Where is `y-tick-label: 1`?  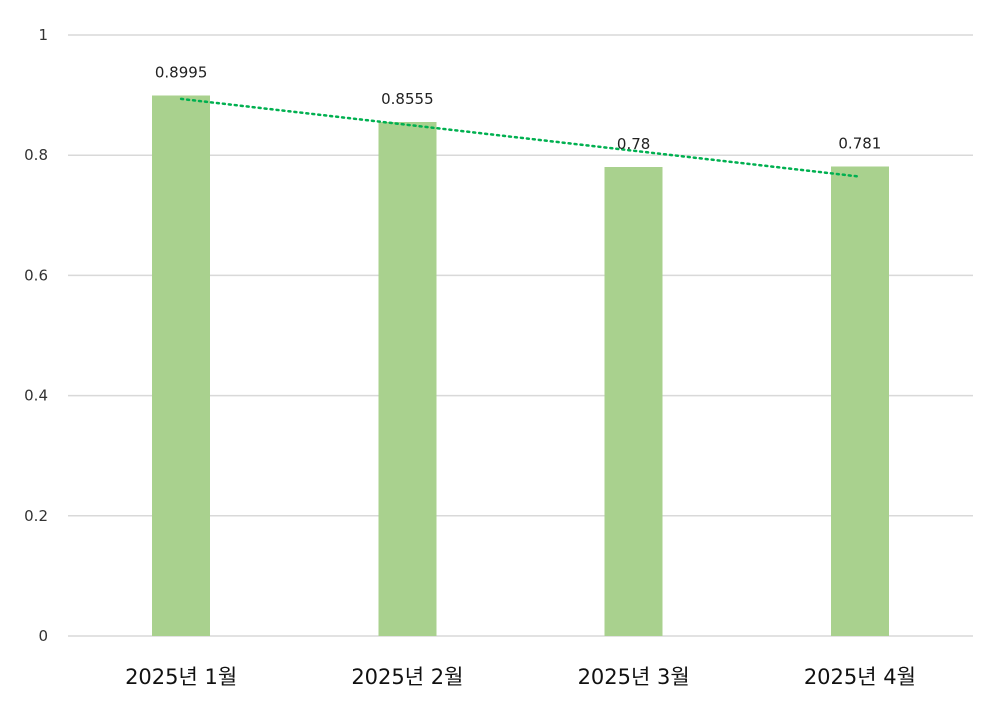 y-tick-label: 1 is located at coordinates (43, 35).